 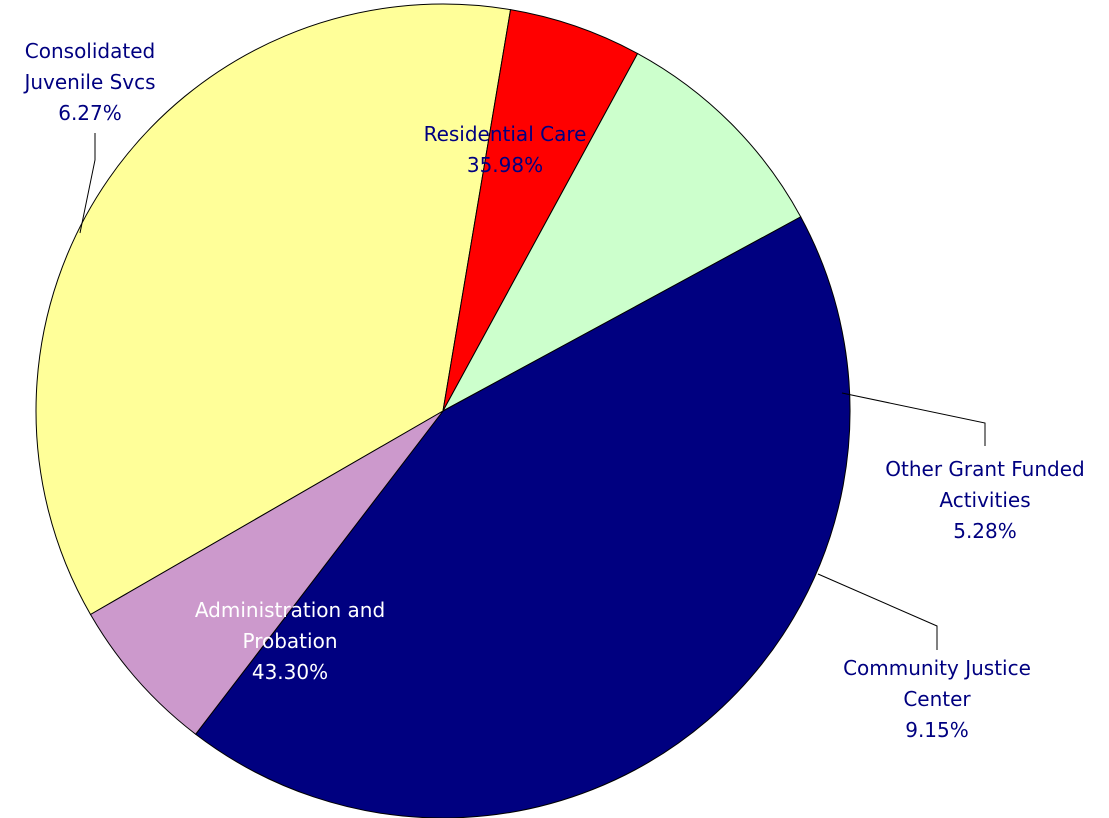 What do you see at coordinates (937, 668) in the screenshot?
I see `slice-name-label: Community Justice` at bounding box center [937, 668].